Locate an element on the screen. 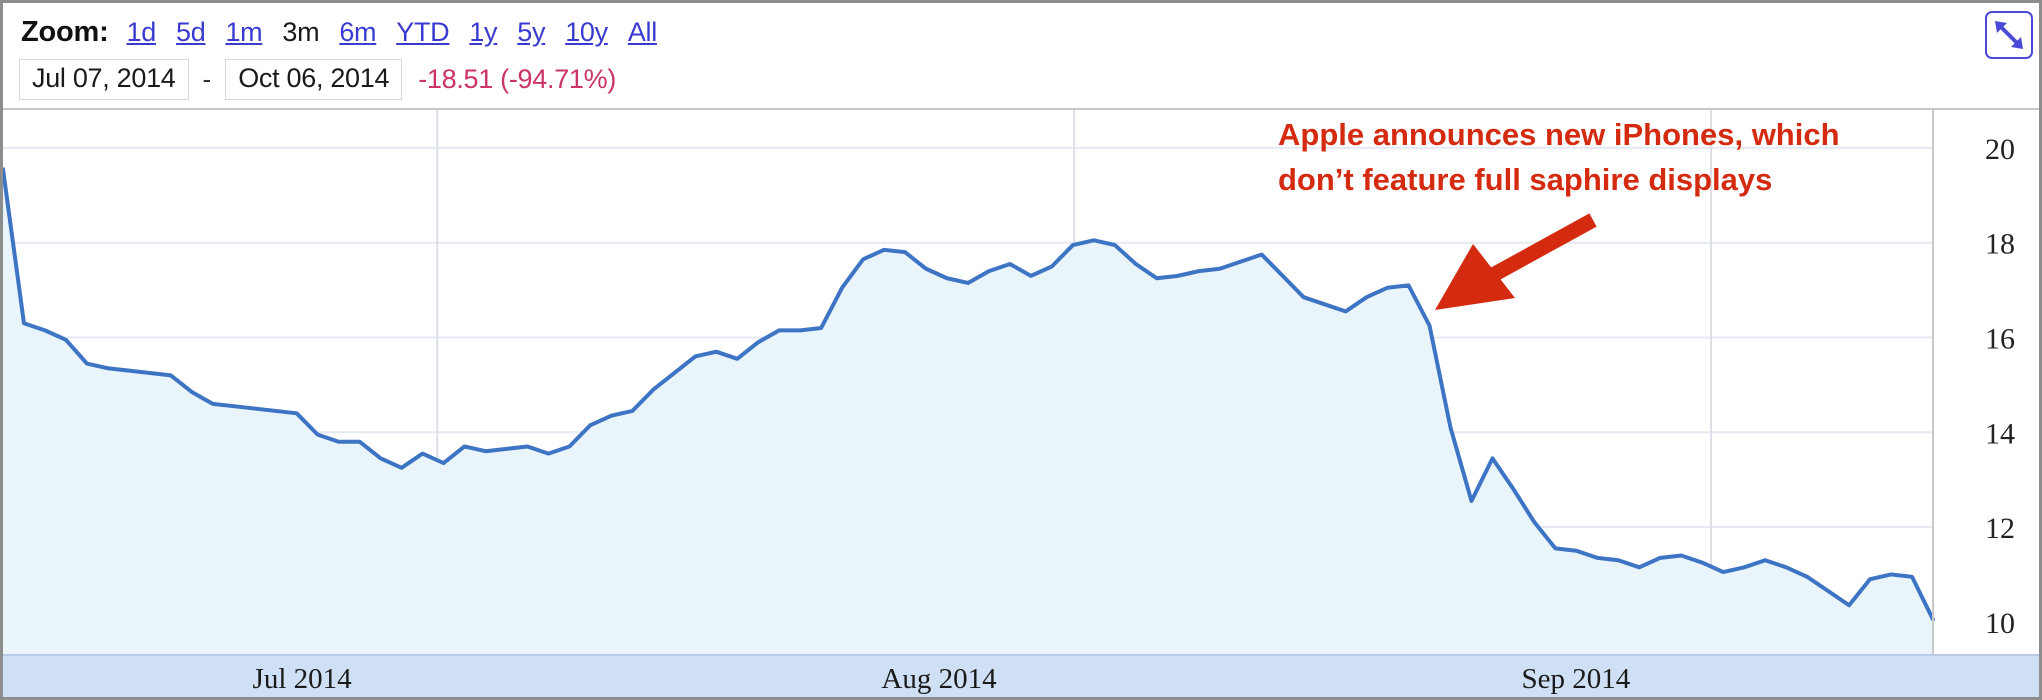 The height and width of the screenshot is (700, 2042). price-change-value: -18.51 (-94.71%) is located at coordinates (517, 79).